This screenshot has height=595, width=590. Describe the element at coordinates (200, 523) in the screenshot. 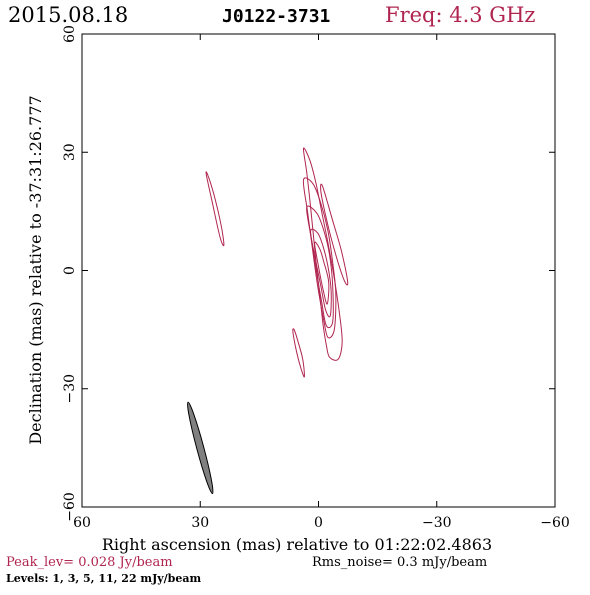

I see `x-tick-label: 30` at that location.